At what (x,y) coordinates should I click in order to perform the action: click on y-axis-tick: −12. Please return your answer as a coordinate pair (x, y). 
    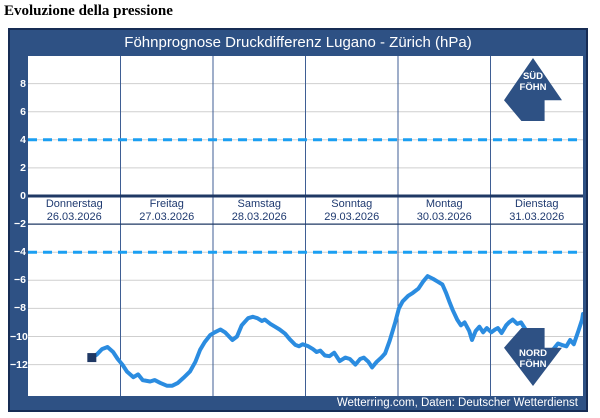
    Looking at the image, I should click on (19, 364).